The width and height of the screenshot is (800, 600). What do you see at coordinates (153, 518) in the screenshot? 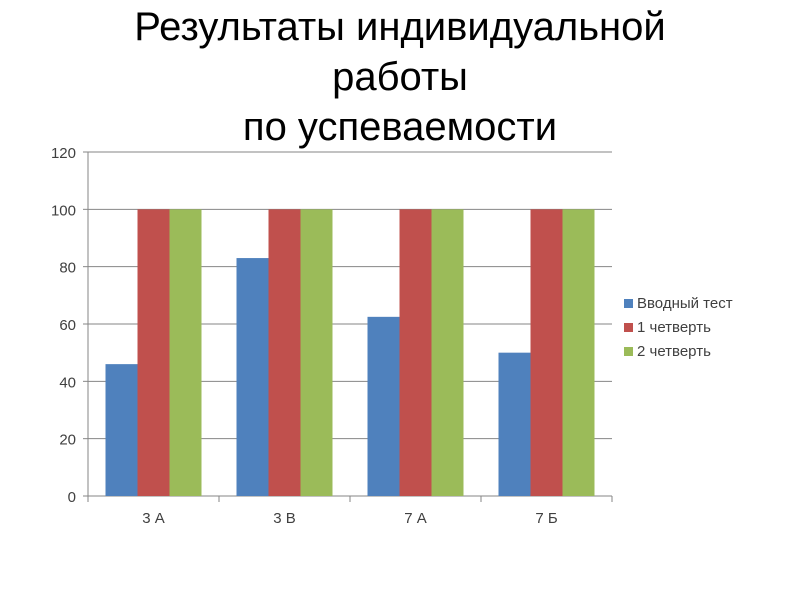
I see `x-category-label: 3 А` at bounding box center [153, 518].